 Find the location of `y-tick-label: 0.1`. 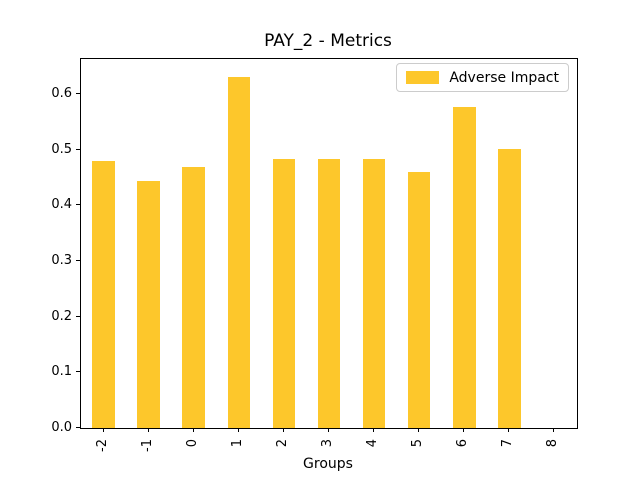

y-tick-label: 0.1 is located at coordinates (61, 372).